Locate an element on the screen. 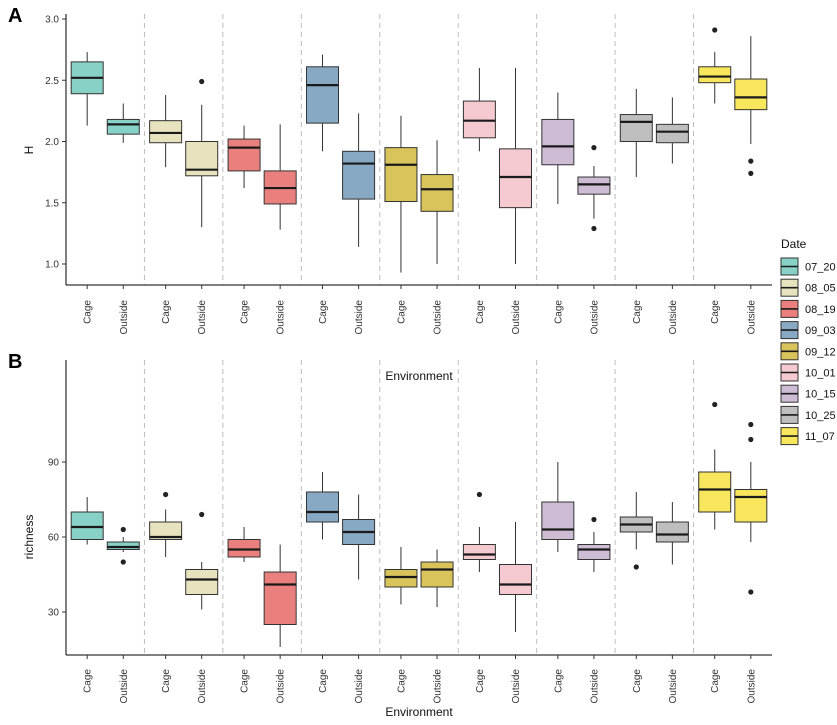 The width and height of the screenshot is (837, 725). date-group-09_12: Cage Outside is located at coordinates (419, 625).